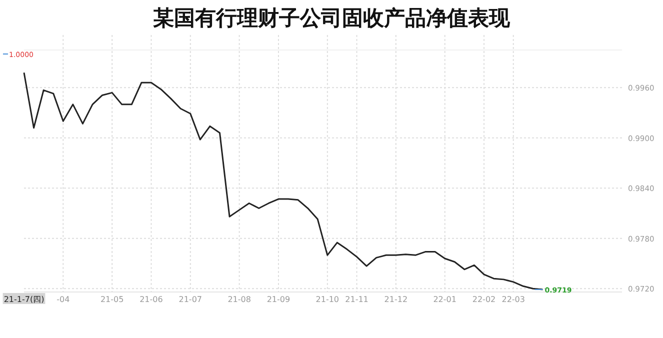 The width and height of the screenshot is (663, 338). What do you see at coordinates (356, 299) in the screenshot?
I see `x-tick-label: 21-11` at bounding box center [356, 299].